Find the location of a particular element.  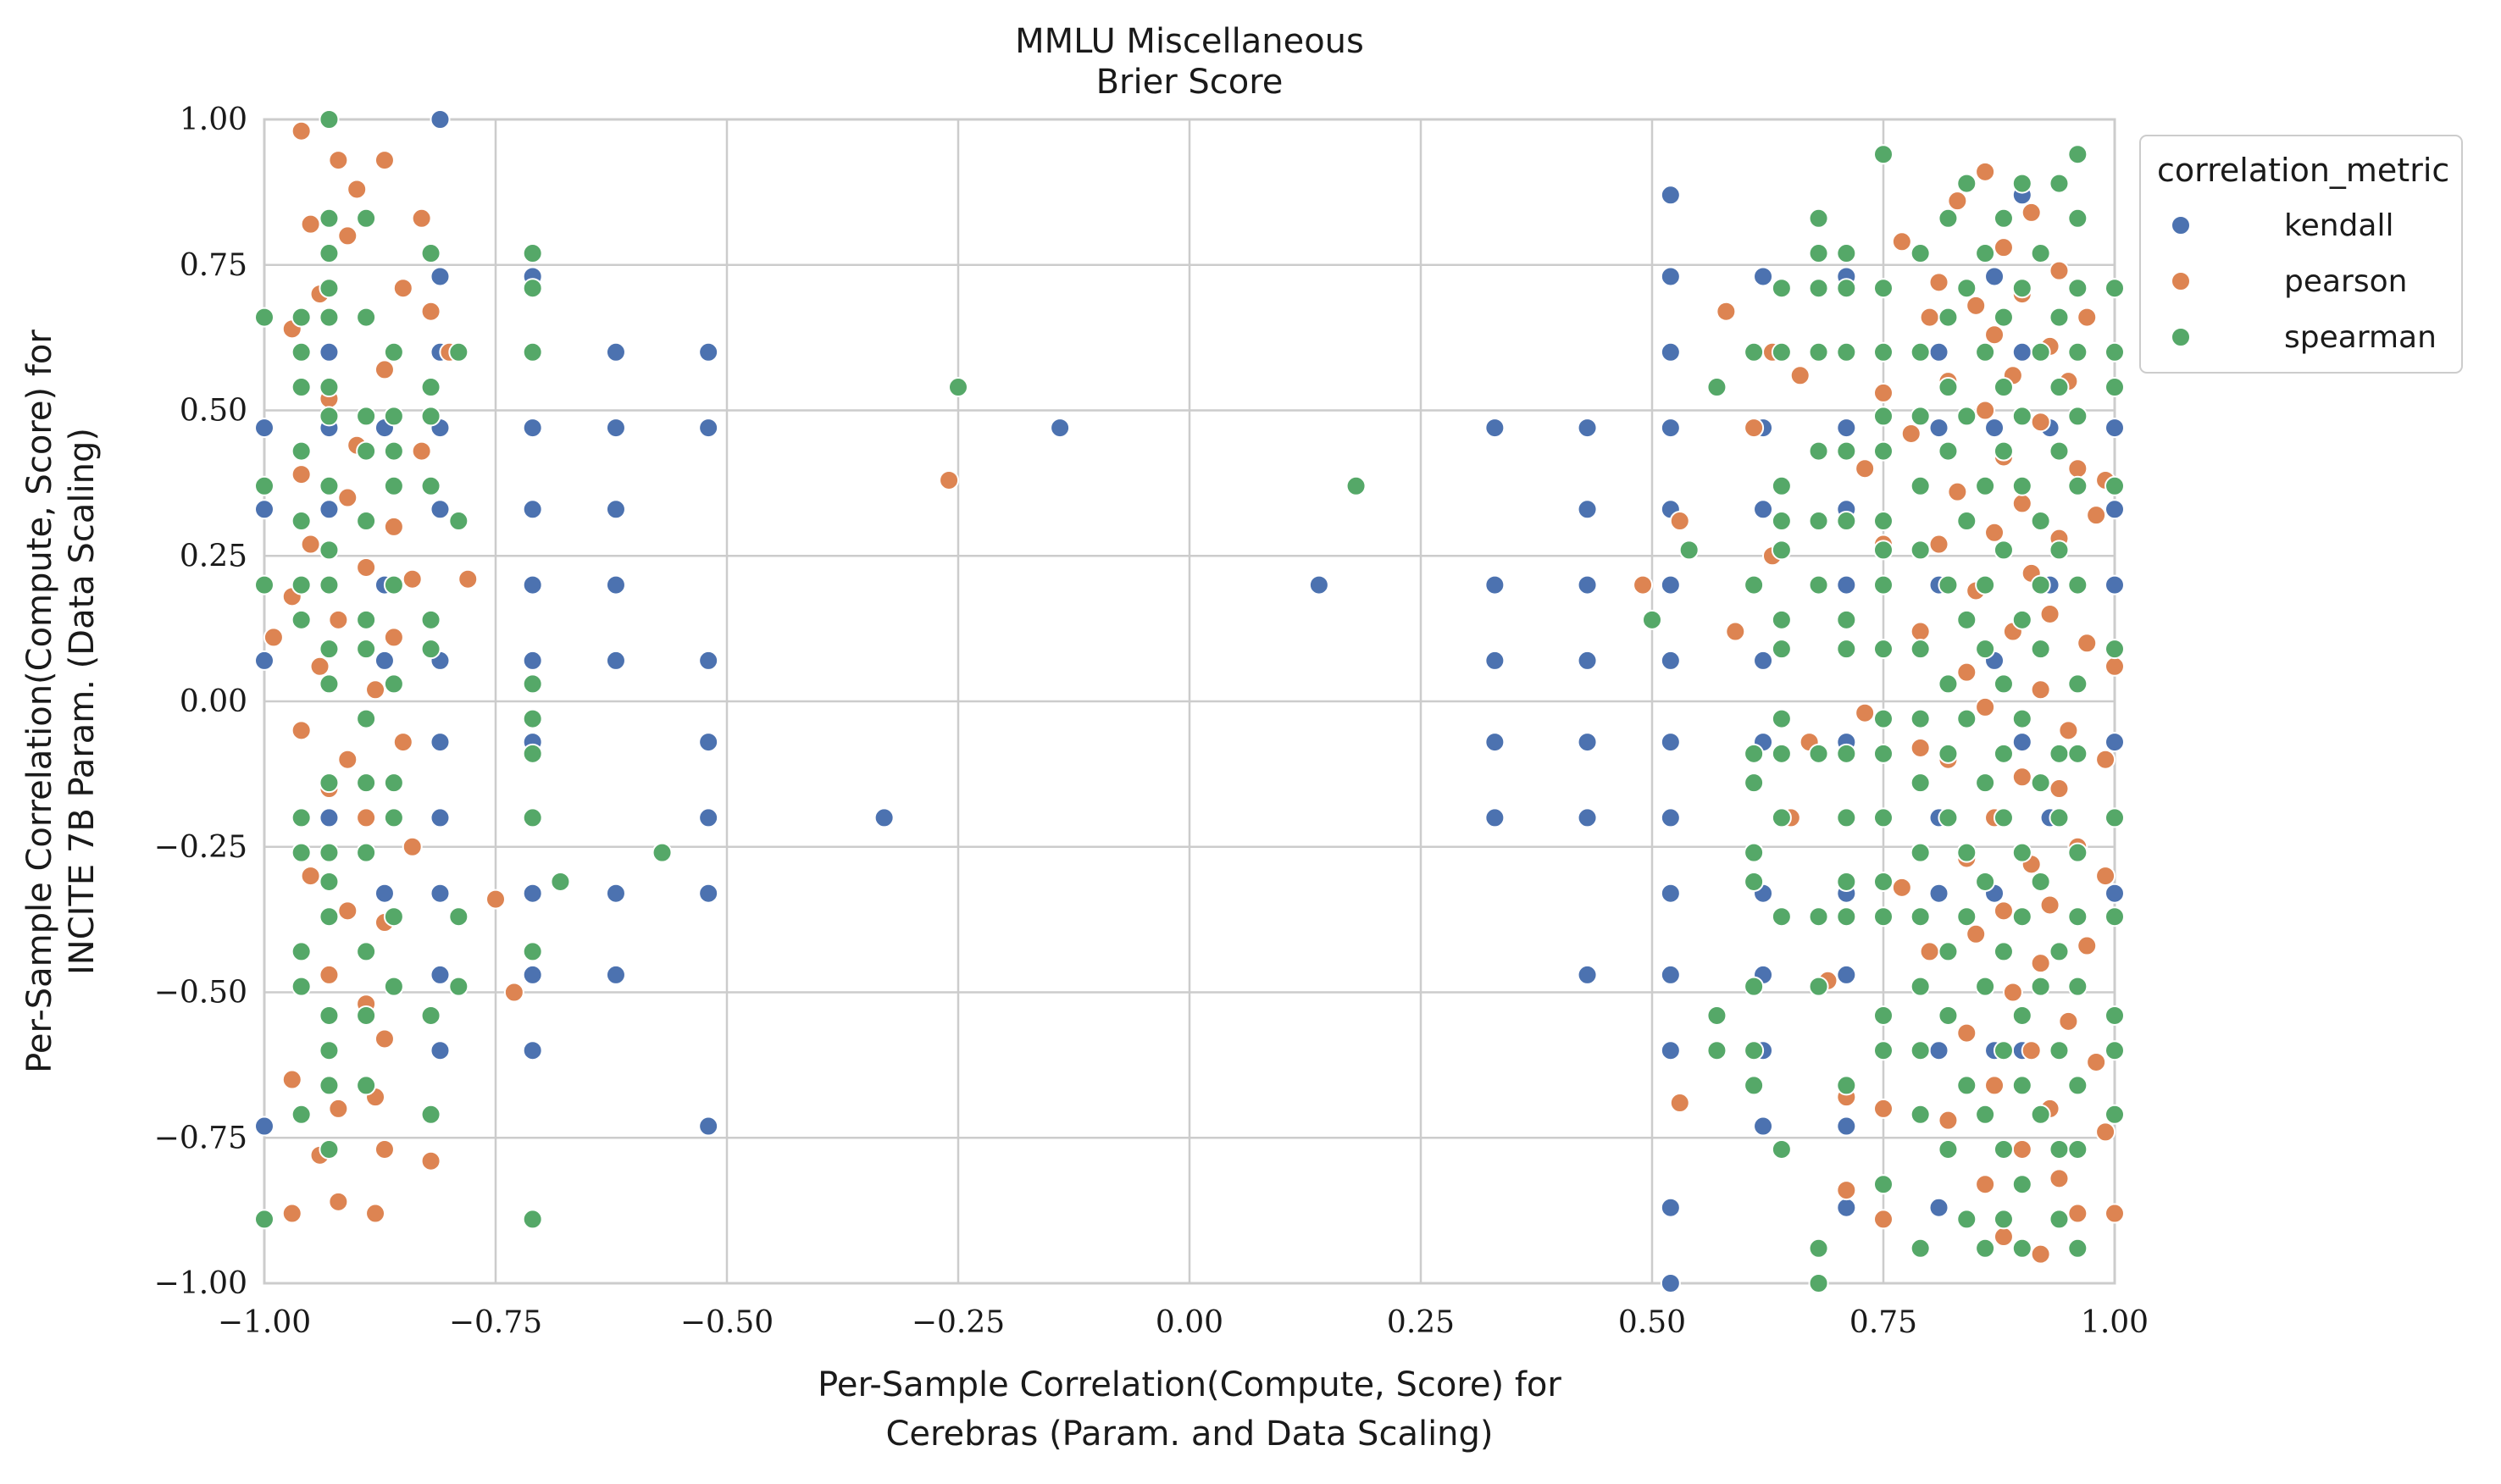

x-tick-label: −0.25 is located at coordinates (958, 1322).